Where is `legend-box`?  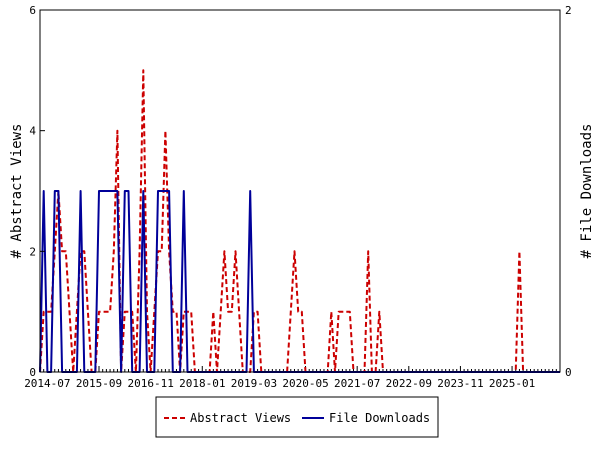
legend-box is located at coordinates (297, 417).